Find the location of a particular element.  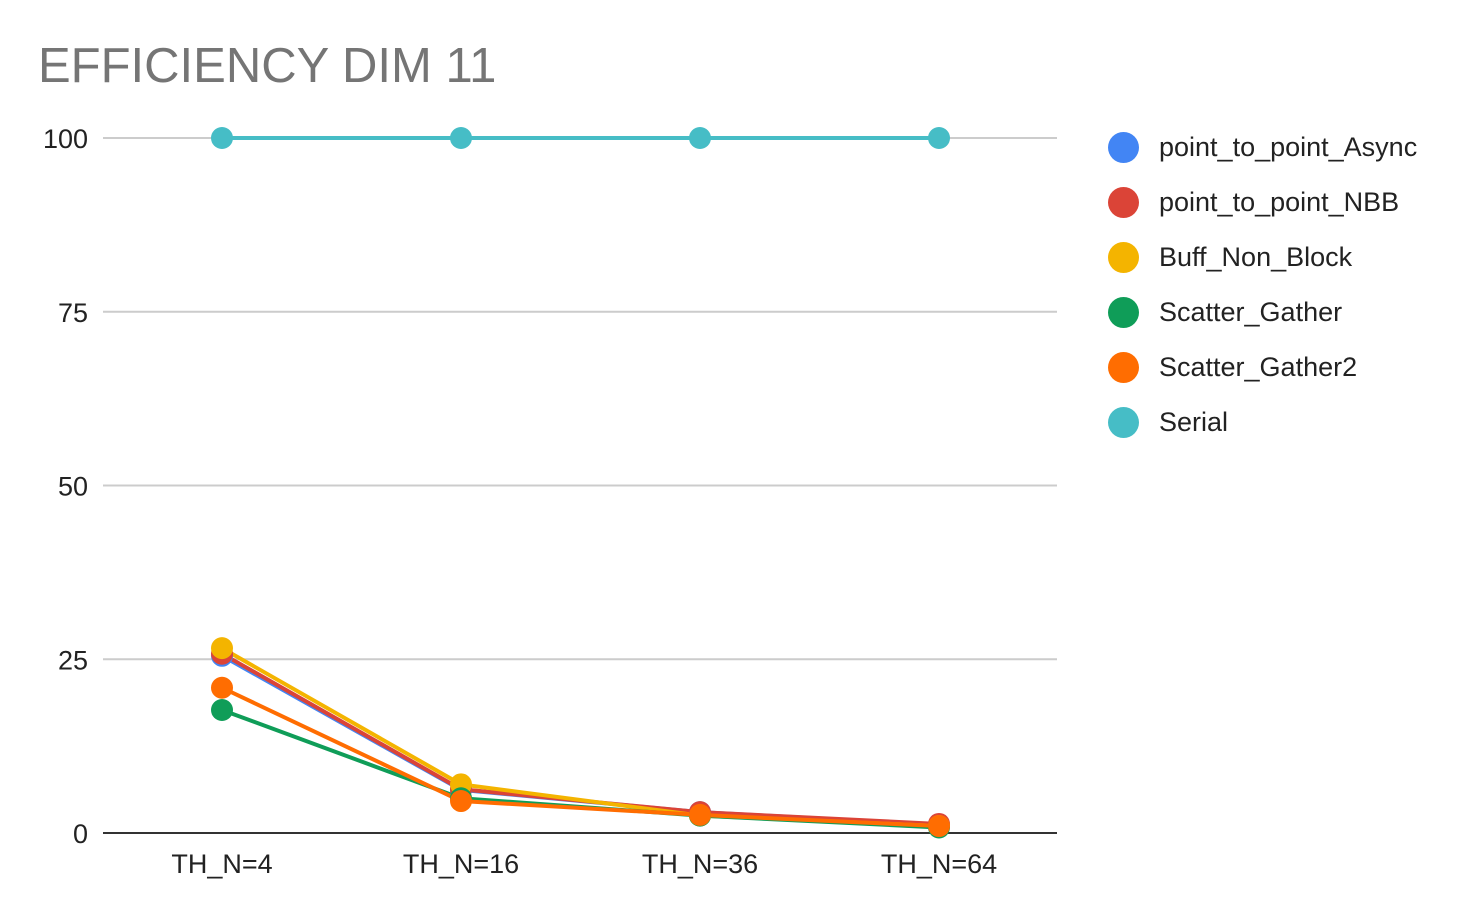

x-axis-ticks: TH_N=4 TH_N=16 TH_N=36 TH_N=64 is located at coordinates (584, 864).